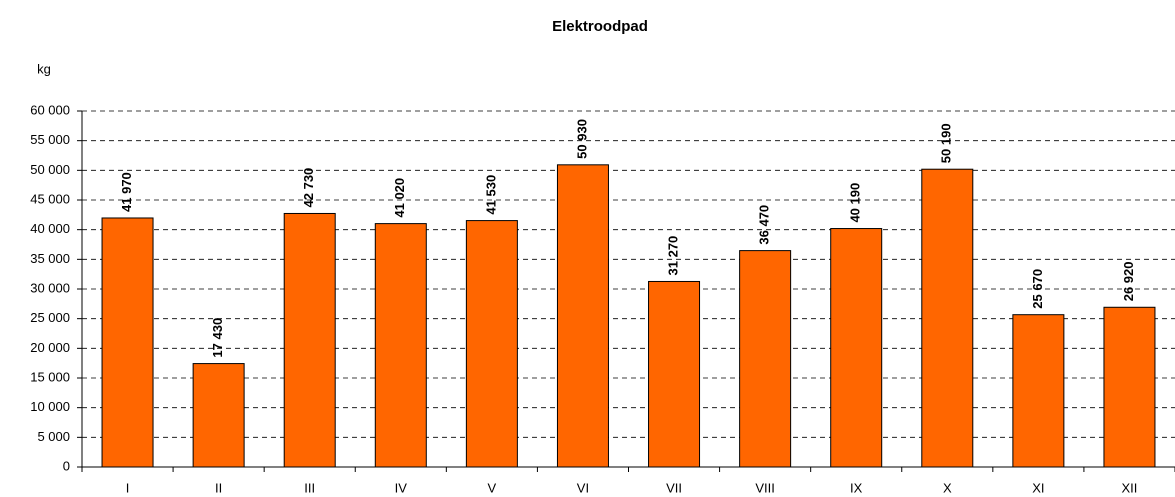 The image size is (1175, 497). Describe the element at coordinates (128, 487) in the screenshot. I see `x-tick-label: I` at that location.